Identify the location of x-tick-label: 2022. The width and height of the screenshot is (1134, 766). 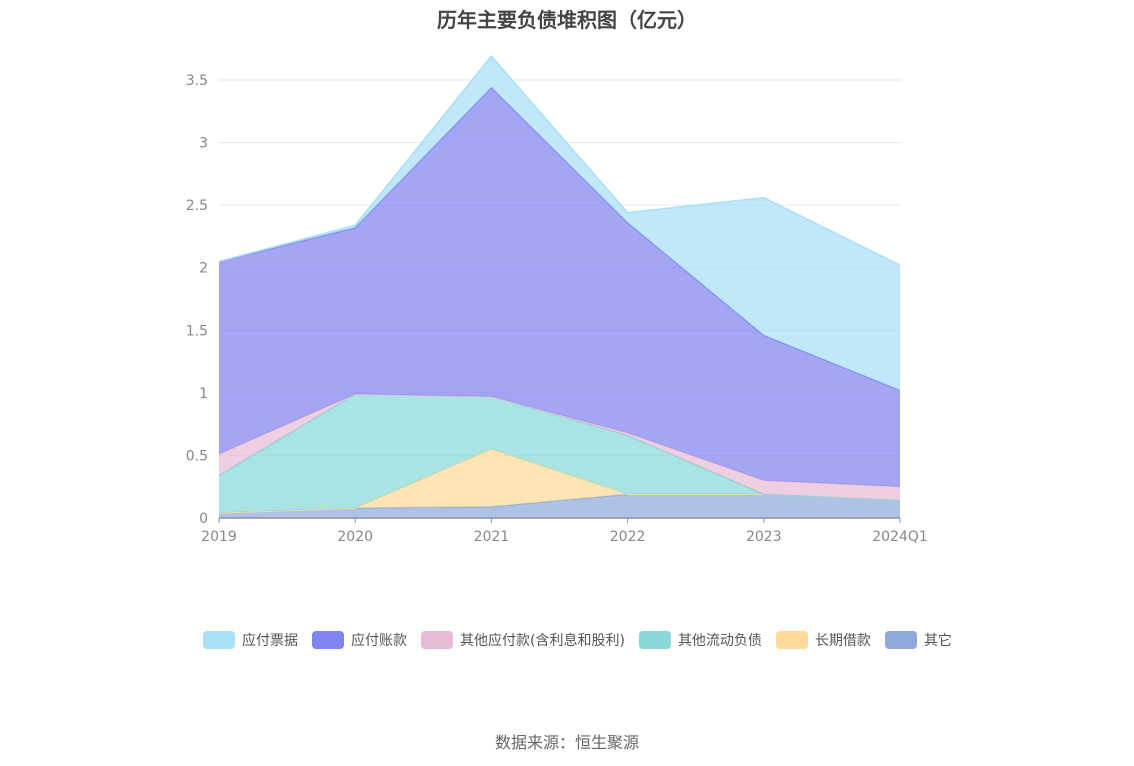
(628, 537).